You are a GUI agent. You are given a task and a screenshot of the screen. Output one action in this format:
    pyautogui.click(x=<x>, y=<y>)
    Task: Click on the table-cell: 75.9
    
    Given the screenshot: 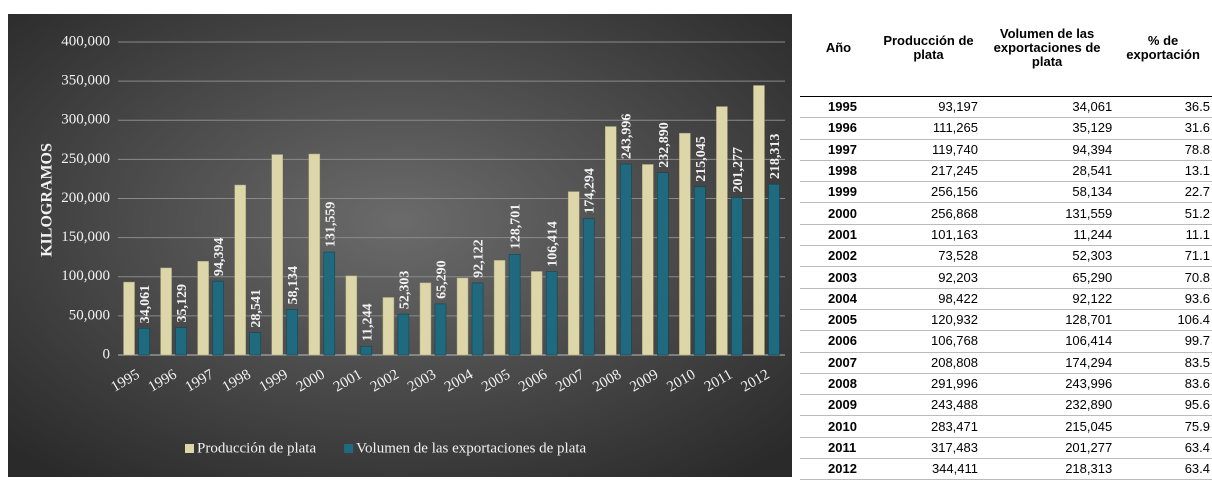 What is the action you would take?
    pyautogui.click(x=1163, y=426)
    